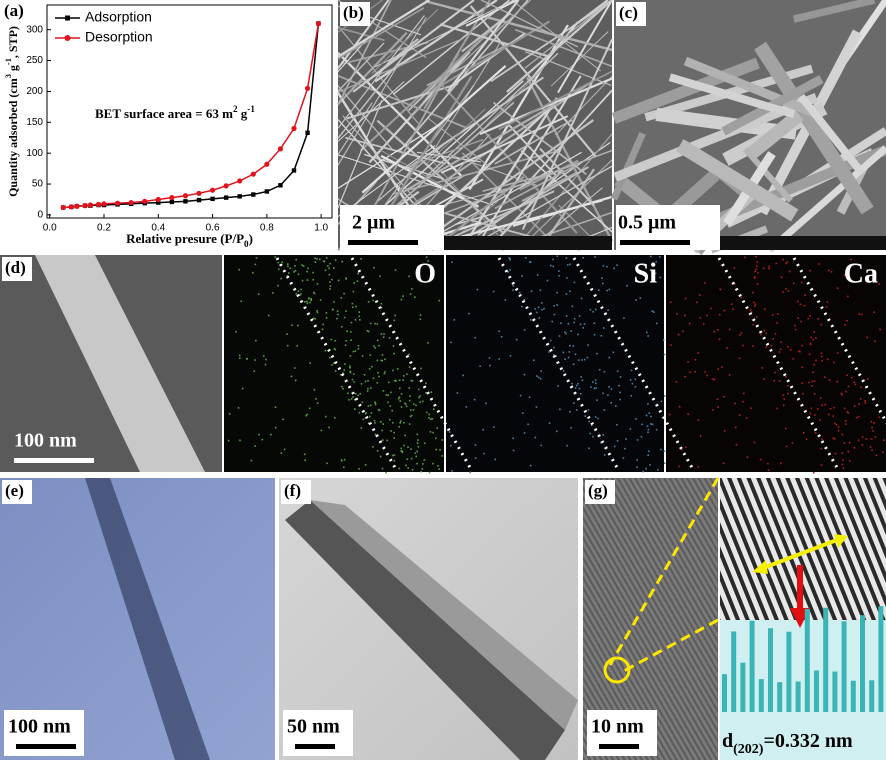 Image resolution: width=886 pixels, height=760 pixels. Describe the element at coordinates (50, 228) in the screenshot. I see `x-tick-label: 0.0` at that location.